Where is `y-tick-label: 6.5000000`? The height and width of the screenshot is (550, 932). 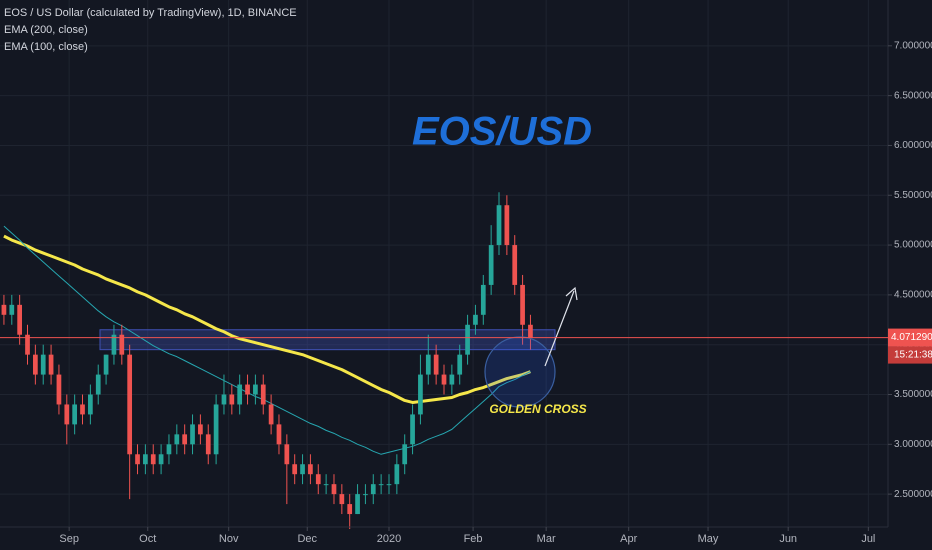 y-tick-label: 6.5000000 is located at coordinates (913, 95).